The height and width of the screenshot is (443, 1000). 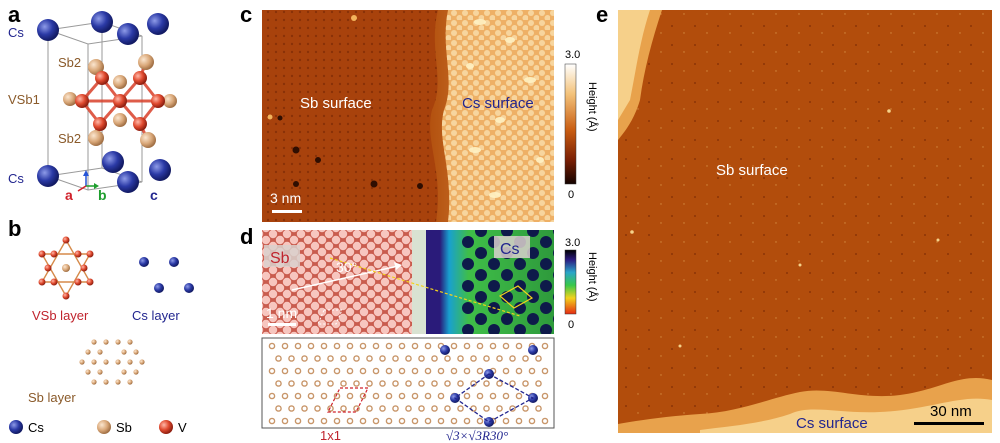 What do you see at coordinates (16, 178) in the screenshot?
I see `label-cs-bottom: Cs` at bounding box center [16, 178].